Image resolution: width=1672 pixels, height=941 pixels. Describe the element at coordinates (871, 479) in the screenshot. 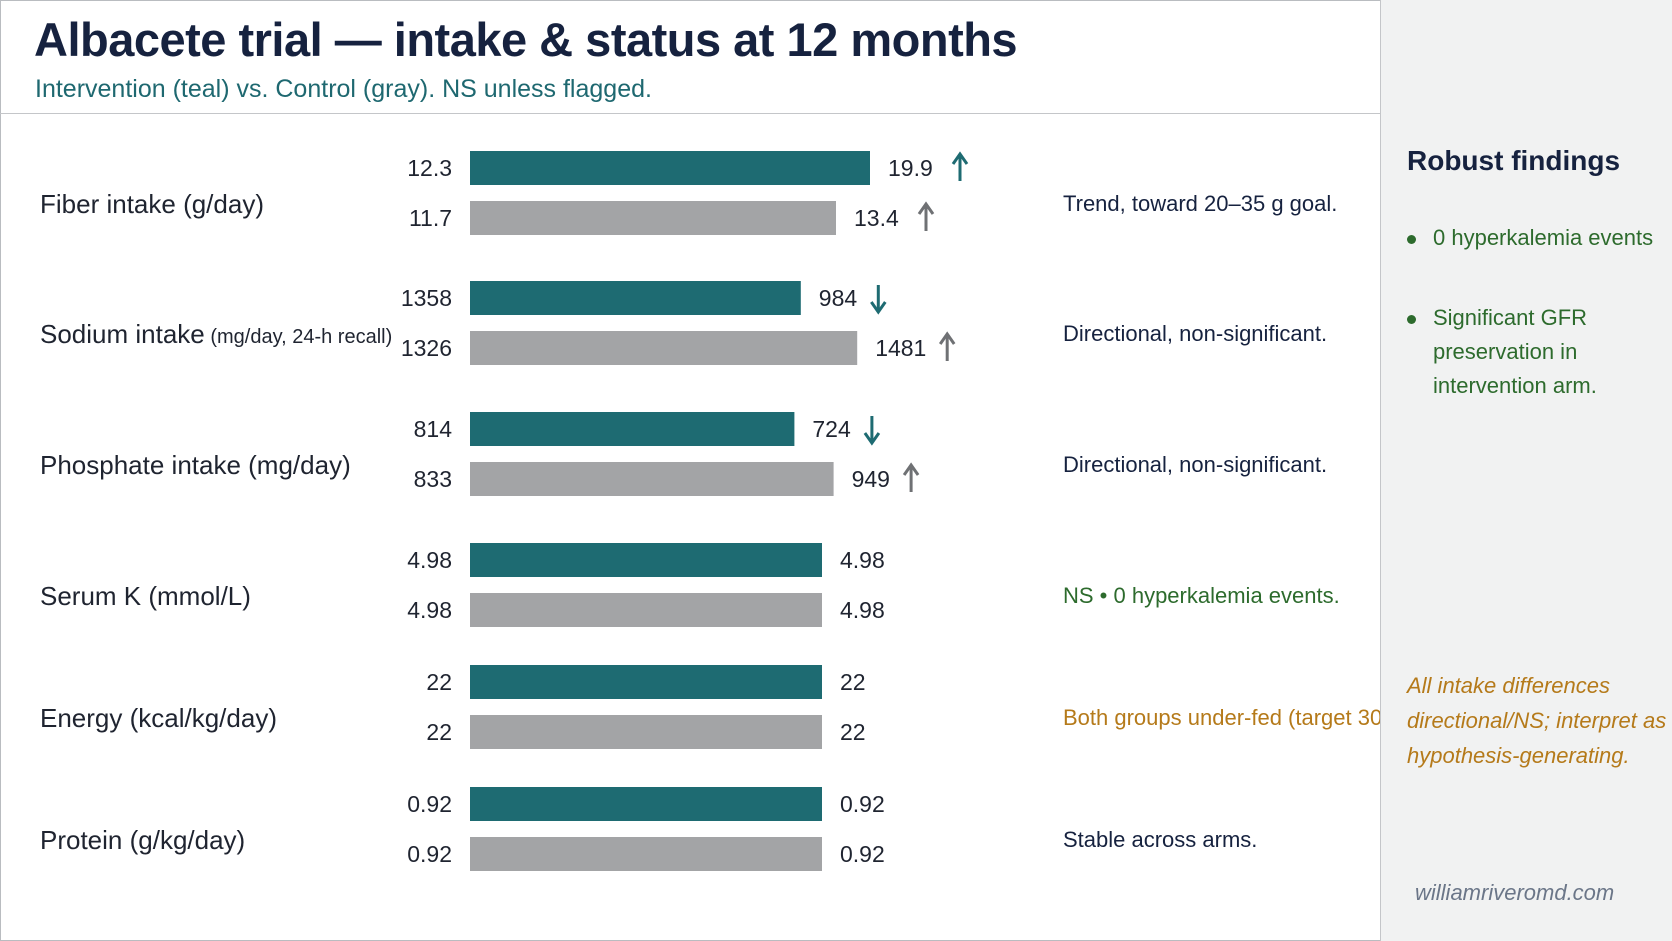

I see `control-value-label: 949` at that location.